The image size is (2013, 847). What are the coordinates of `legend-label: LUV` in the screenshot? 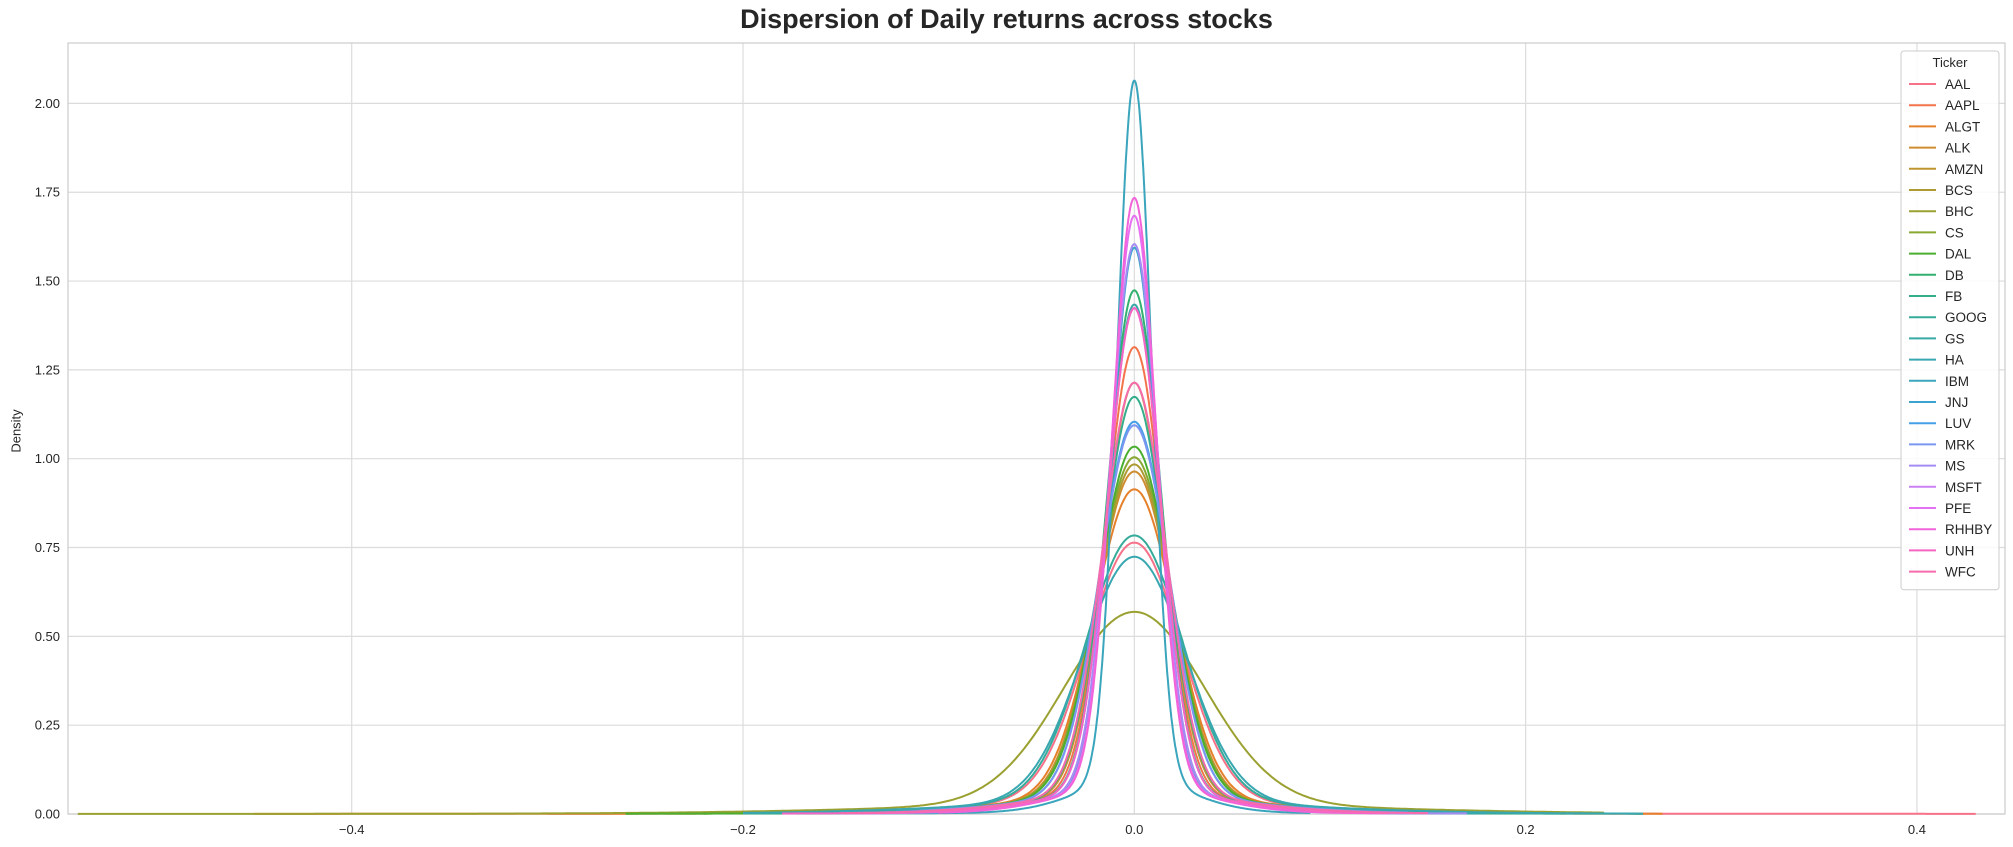 It's located at (1958, 423).